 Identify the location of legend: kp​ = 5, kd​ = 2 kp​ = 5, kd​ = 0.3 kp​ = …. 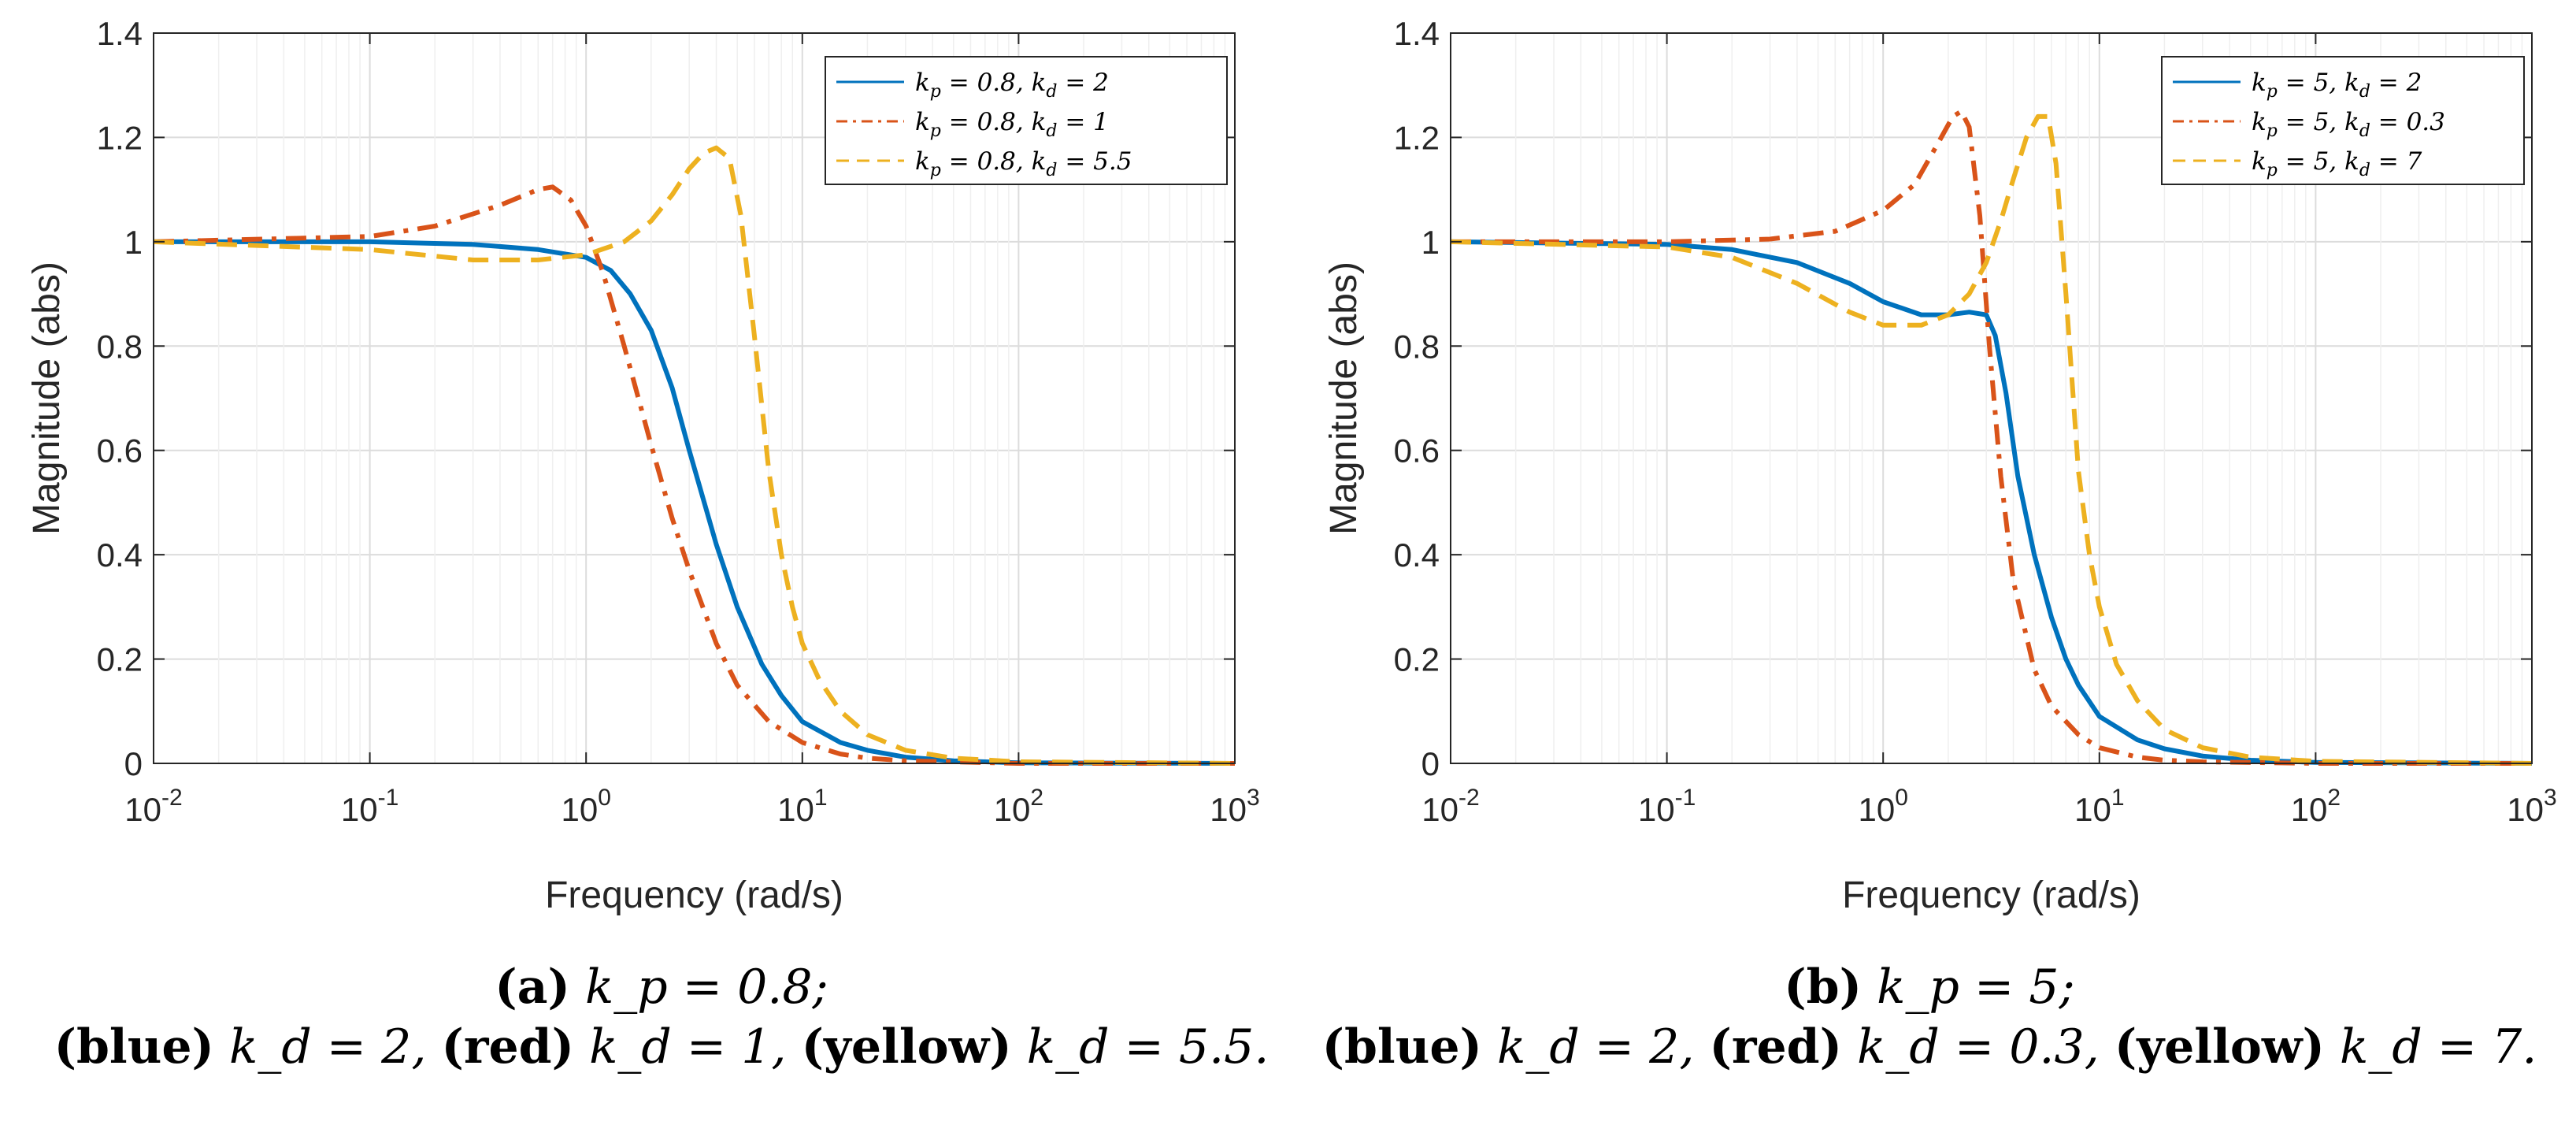
(2343, 120).